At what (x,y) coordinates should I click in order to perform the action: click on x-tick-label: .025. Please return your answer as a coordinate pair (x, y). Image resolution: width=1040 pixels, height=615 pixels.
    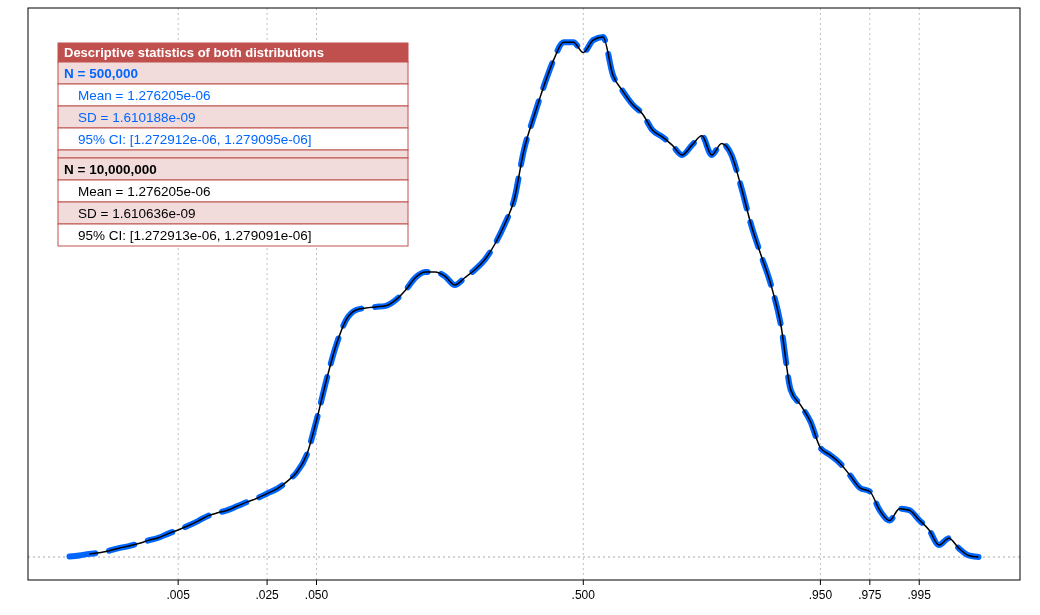
    Looking at the image, I should click on (267, 595).